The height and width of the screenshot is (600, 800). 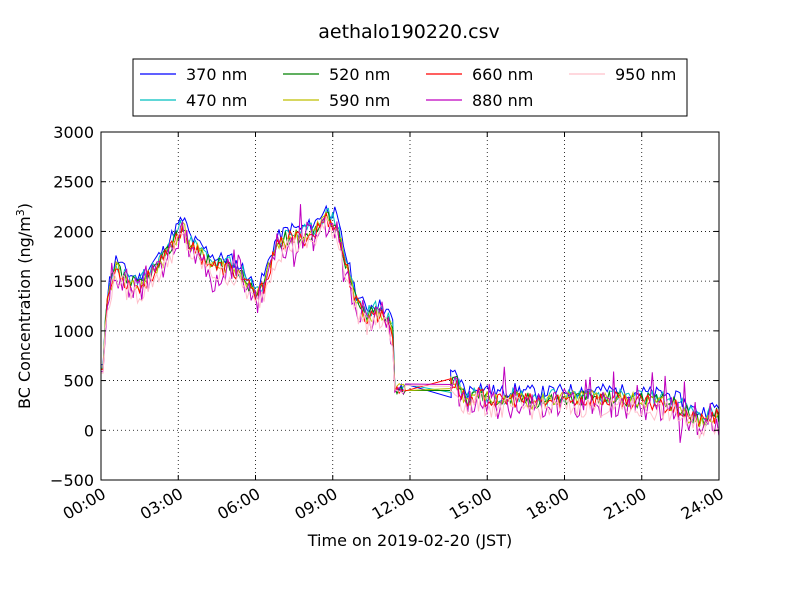 I want to click on y-axis-label-main: BC Concentration (ng/m, so click(x=24, y=312).